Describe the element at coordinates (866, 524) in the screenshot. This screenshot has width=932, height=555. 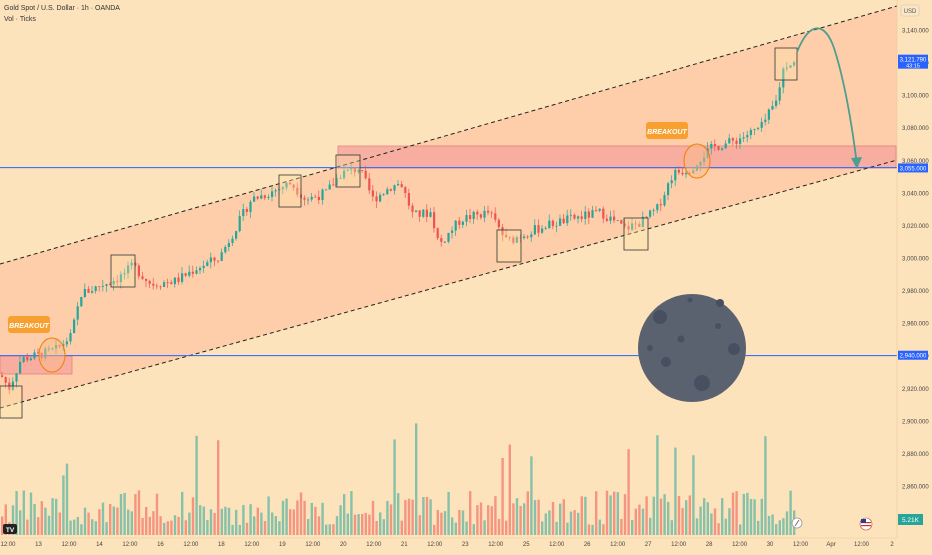
I see `us-flag-icon` at that location.